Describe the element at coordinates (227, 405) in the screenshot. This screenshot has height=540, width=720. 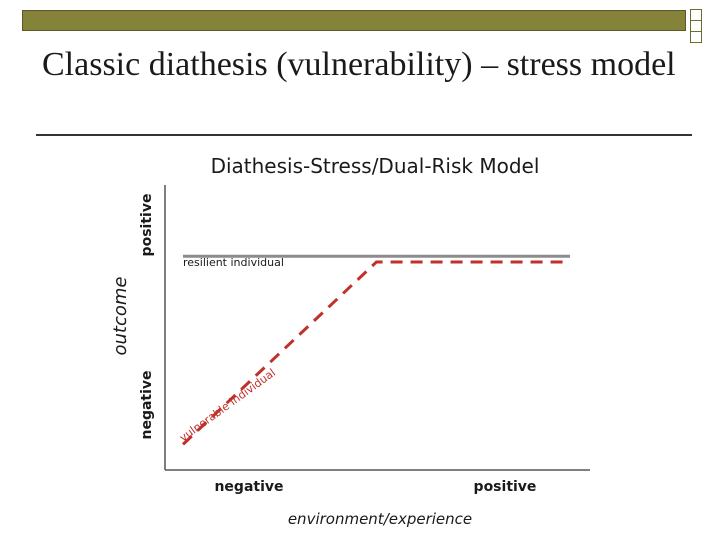
I see `series-label-vulnerable: vulnerable individual` at that location.